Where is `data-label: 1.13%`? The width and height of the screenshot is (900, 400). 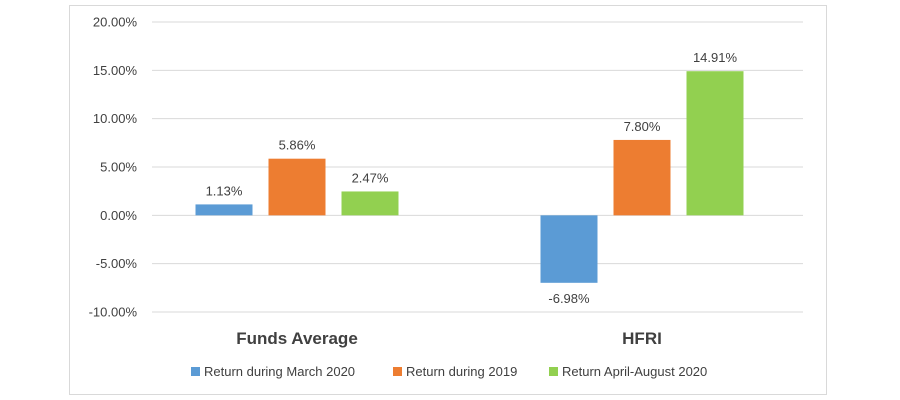 data-label: 1.13% is located at coordinates (224, 190).